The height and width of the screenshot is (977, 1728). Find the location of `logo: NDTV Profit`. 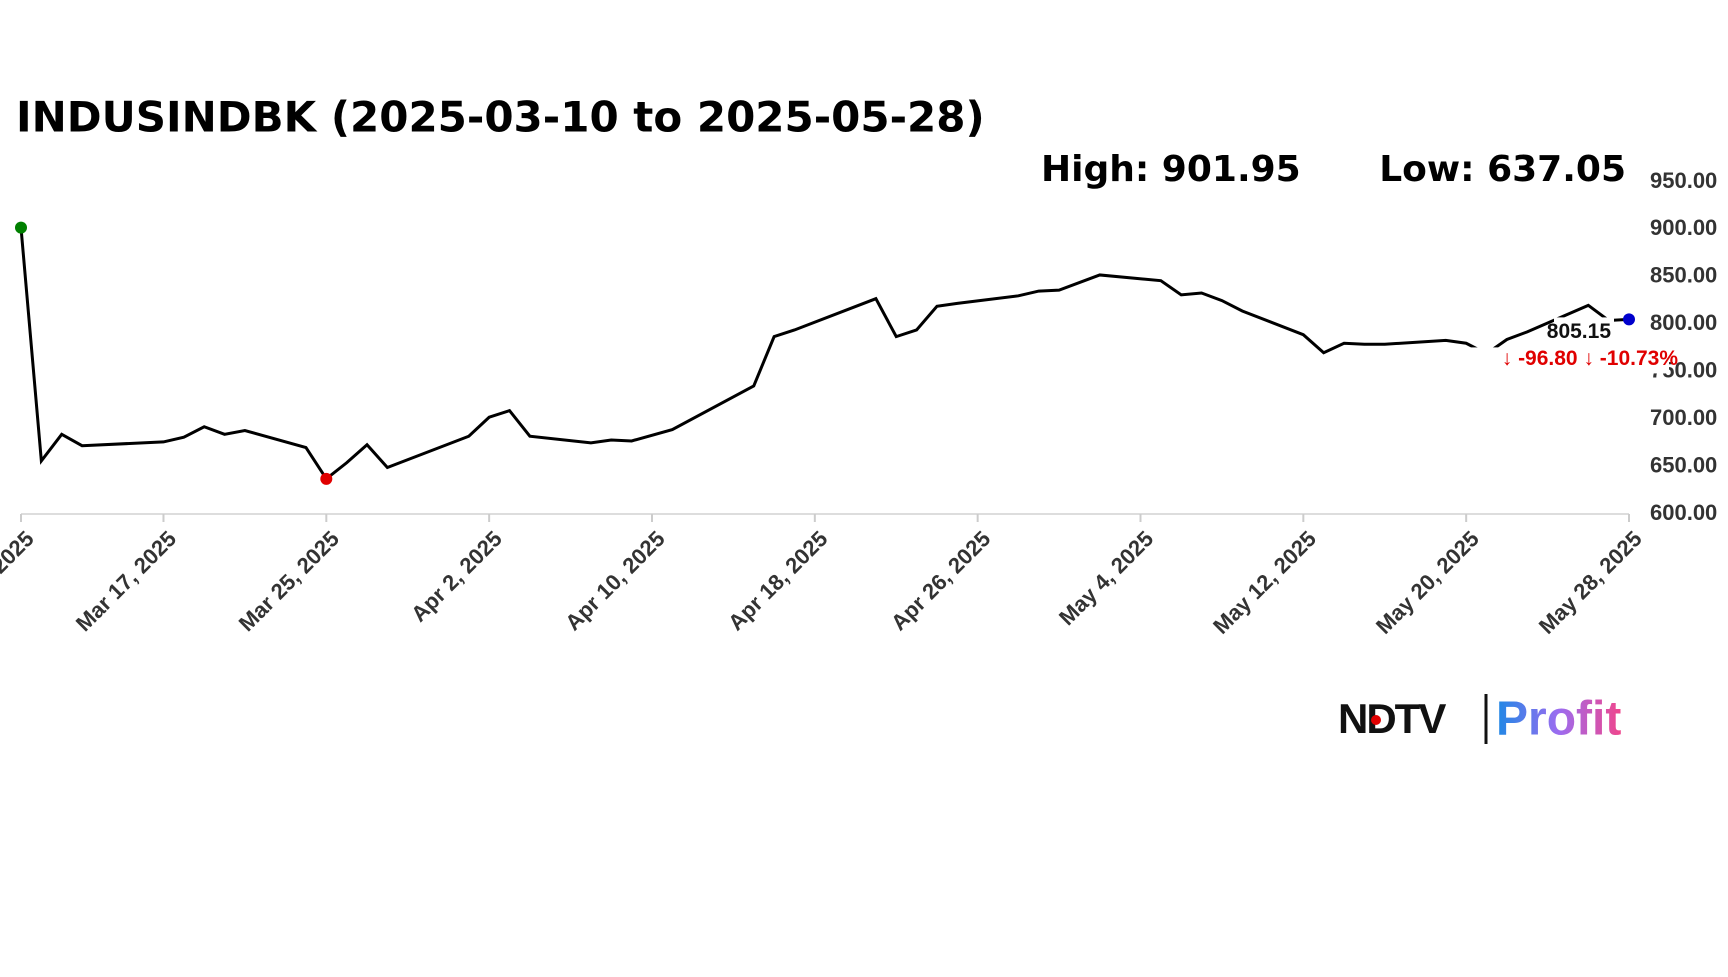

logo: NDTV Profit is located at coordinates (1479, 719).